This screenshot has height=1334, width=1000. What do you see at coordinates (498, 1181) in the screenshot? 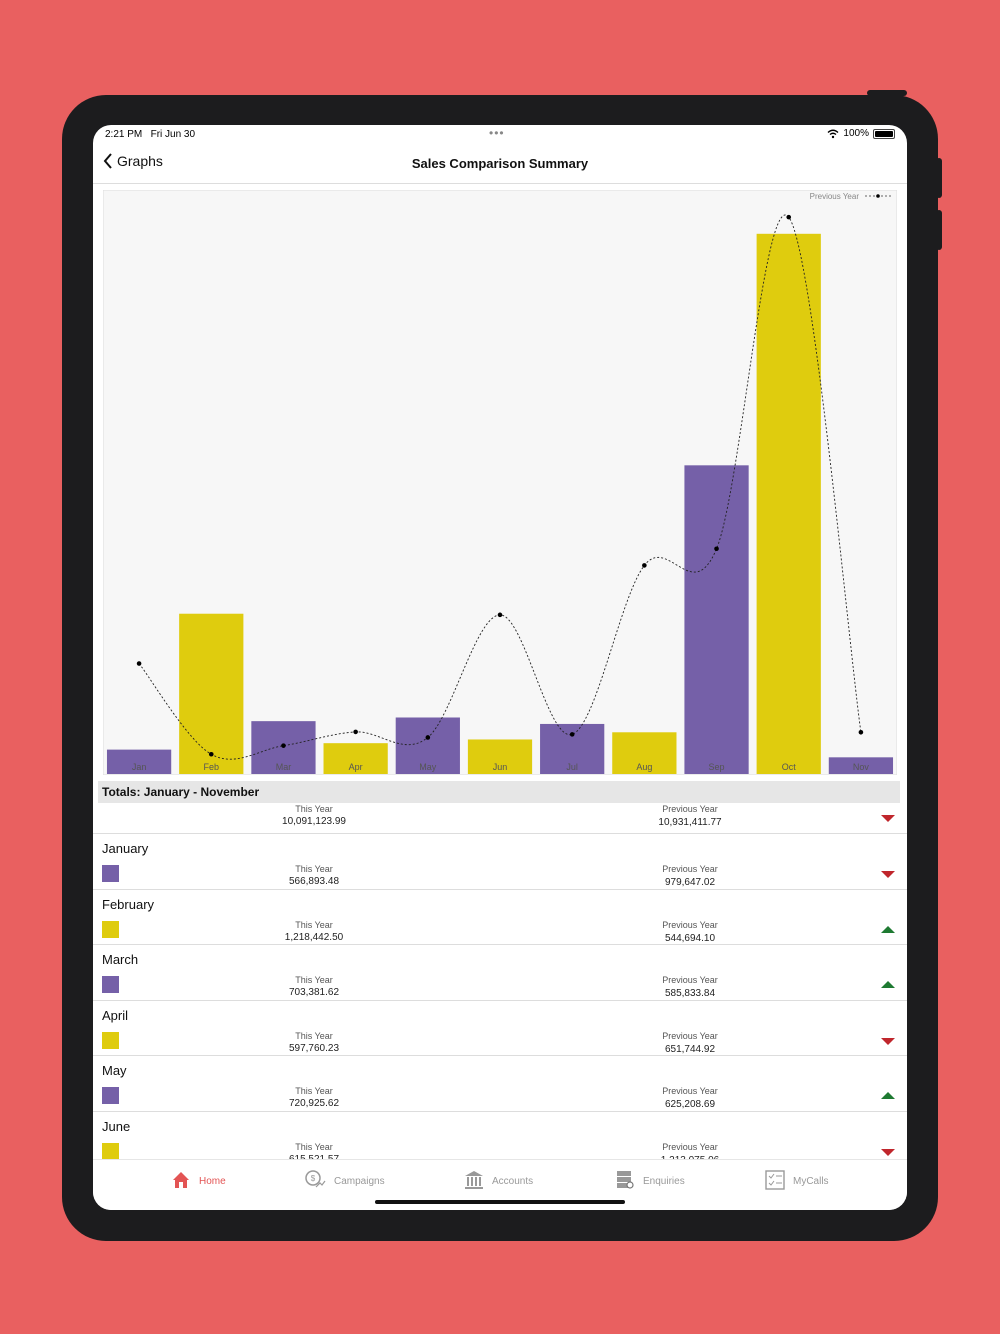
I see `tab-accounts: Accounts` at bounding box center [498, 1181].